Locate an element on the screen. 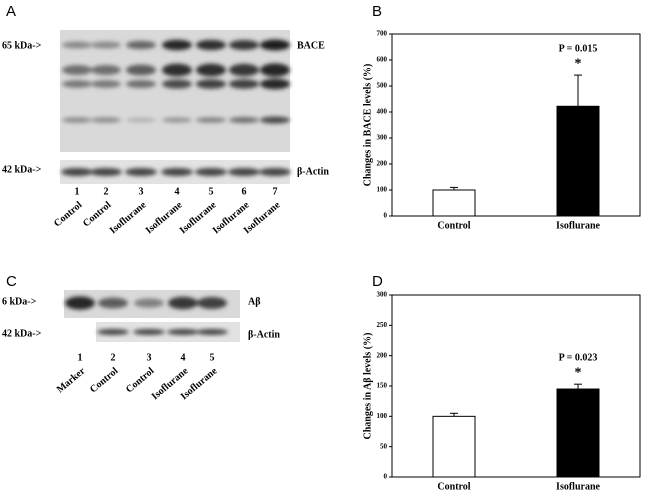  y-tick-label: 600 is located at coordinates (382, 60).